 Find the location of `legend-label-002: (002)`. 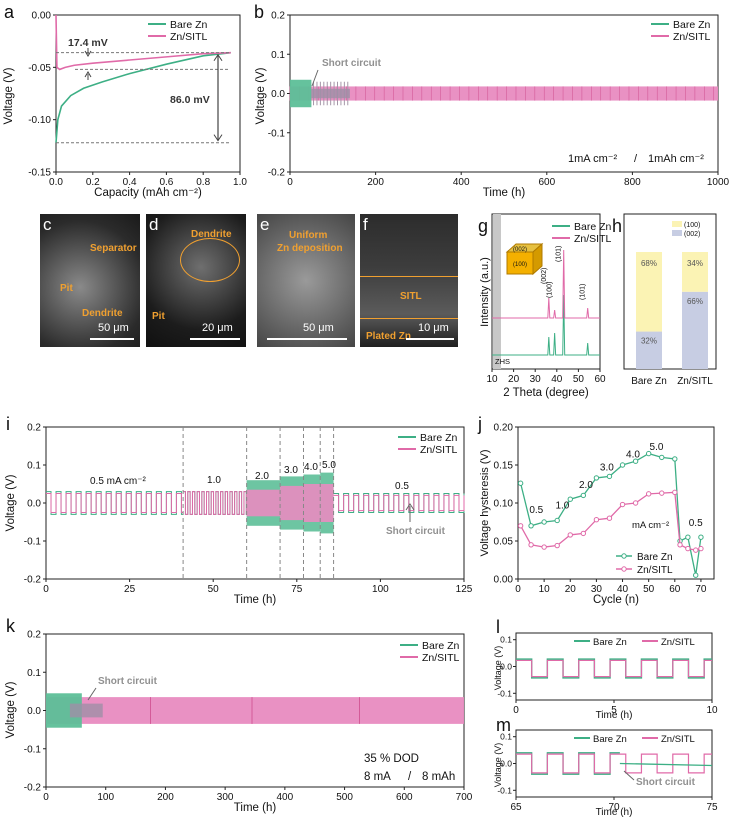

legend-label-002: (002) is located at coordinates (692, 234).